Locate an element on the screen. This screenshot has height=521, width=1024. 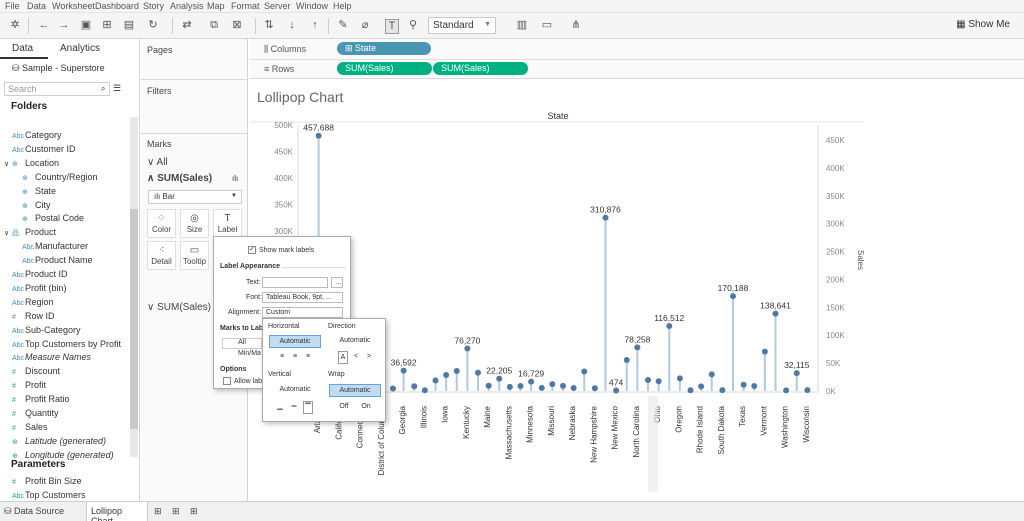
save-icon: ▣ is located at coordinates (86, 25).